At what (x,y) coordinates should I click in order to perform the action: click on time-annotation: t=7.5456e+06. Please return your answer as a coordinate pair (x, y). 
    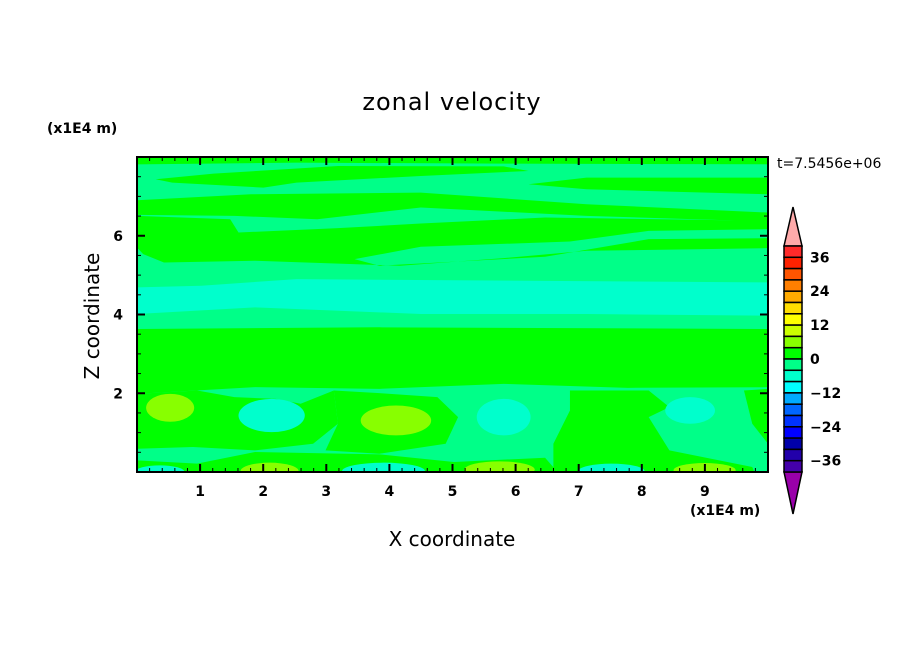
    Looking at the image, I should click on (829, 164).